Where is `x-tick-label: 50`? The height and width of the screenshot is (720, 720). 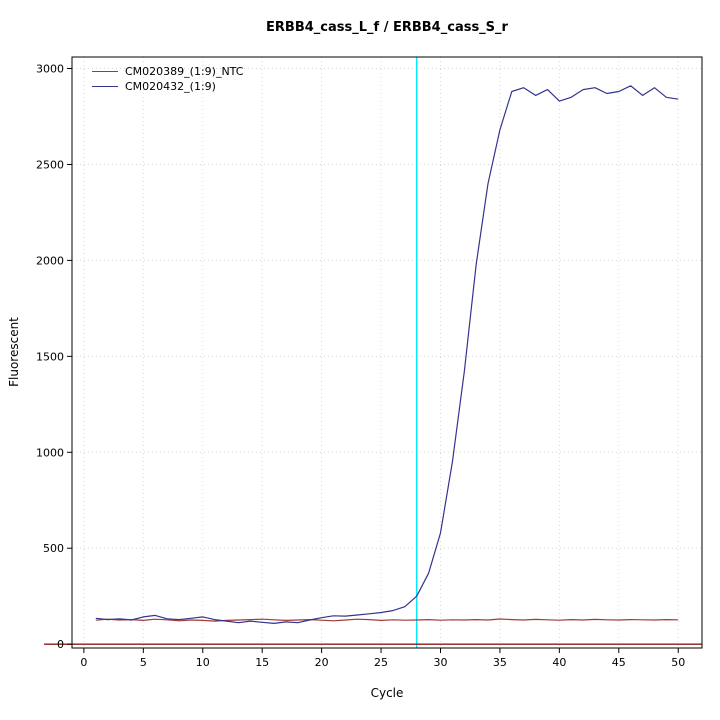 x-tick-label: 50 is located at coordinates (678, 662).